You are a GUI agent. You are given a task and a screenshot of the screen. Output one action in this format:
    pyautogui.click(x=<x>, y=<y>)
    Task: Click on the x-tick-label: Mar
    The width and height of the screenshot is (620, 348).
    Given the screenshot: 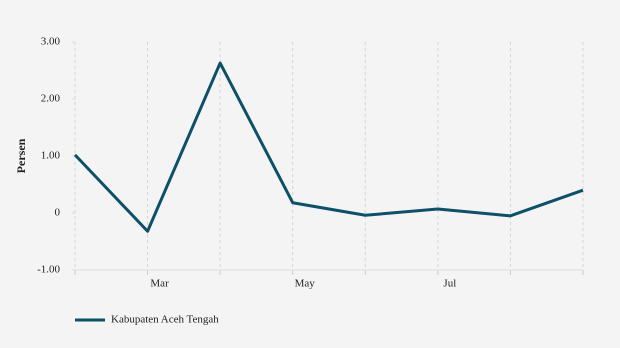 What is the action you would take?
    pyautogui.click(x=159, y=284)
    